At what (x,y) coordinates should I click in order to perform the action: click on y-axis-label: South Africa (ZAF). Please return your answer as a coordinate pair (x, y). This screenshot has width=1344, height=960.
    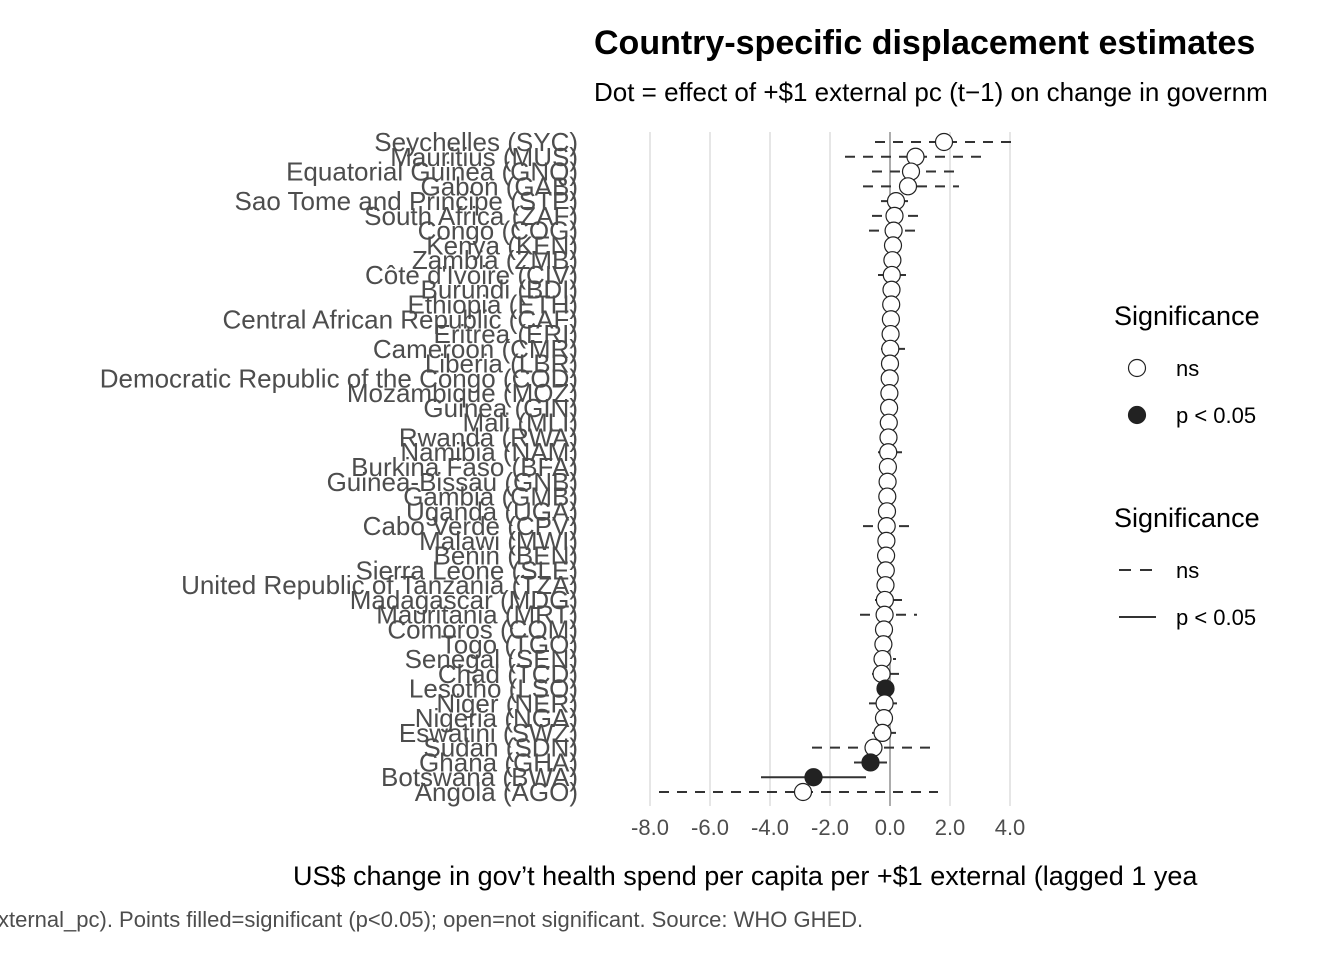
    Looking at the image, I should click on (471, 216).